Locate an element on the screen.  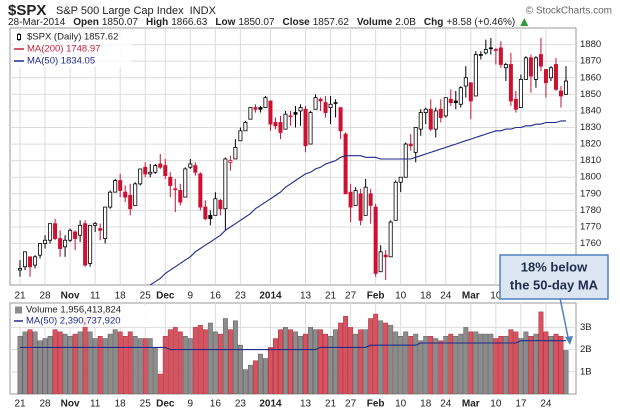
quote-label: Close is located at coordinates (297, 22).